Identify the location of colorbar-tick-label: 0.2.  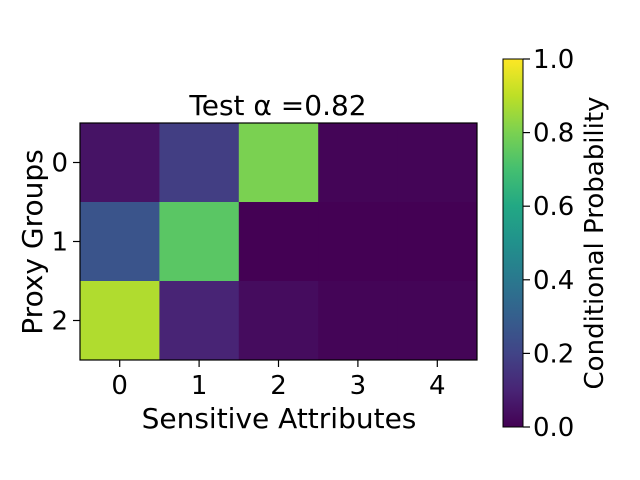
(553, 354).